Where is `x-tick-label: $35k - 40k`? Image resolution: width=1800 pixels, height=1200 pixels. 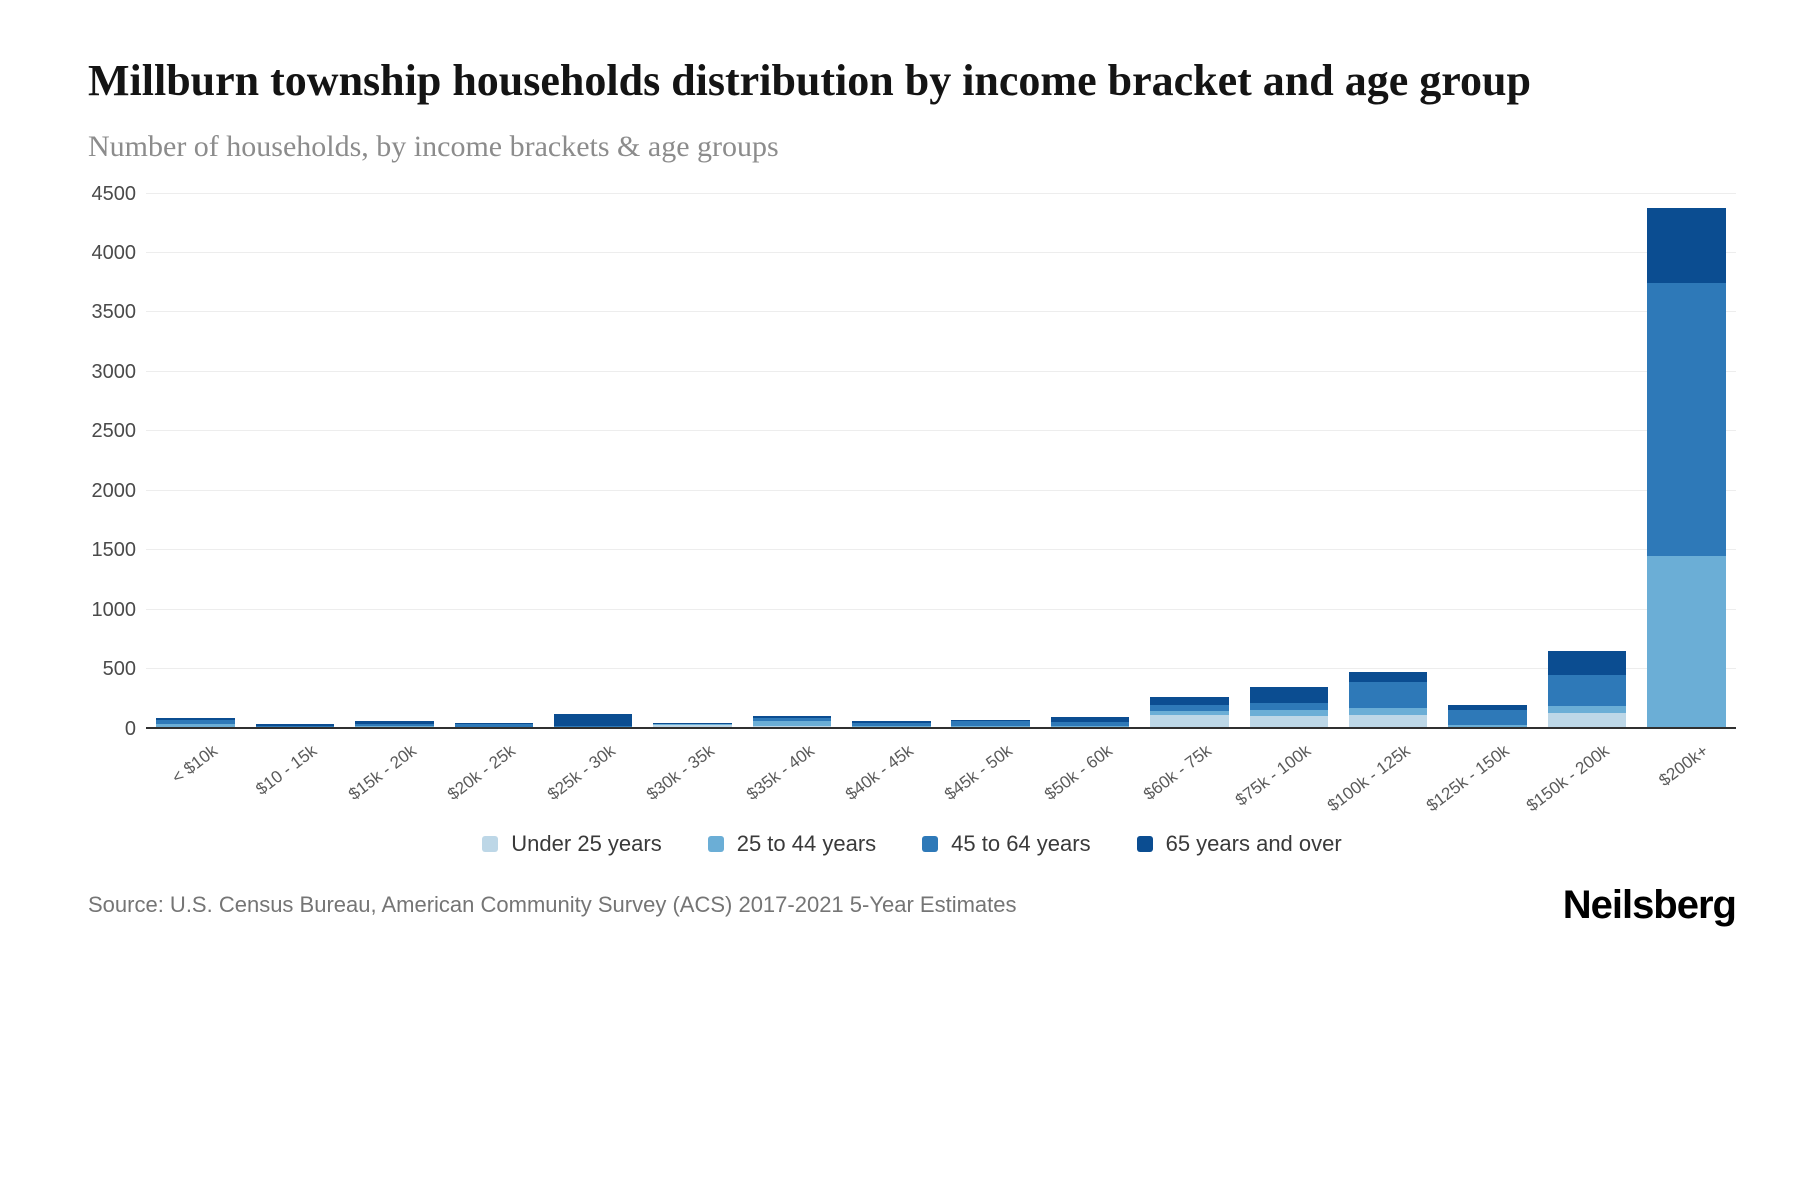 x-tick-label: $35k - 40k is located at coordinates (780, 772).